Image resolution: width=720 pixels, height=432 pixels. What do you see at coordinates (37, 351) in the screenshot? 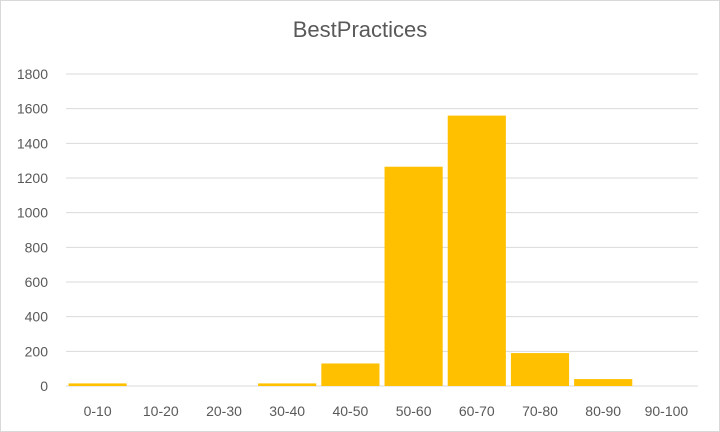
I see `y-tick-label: 200` at bounding box center [37, 351].